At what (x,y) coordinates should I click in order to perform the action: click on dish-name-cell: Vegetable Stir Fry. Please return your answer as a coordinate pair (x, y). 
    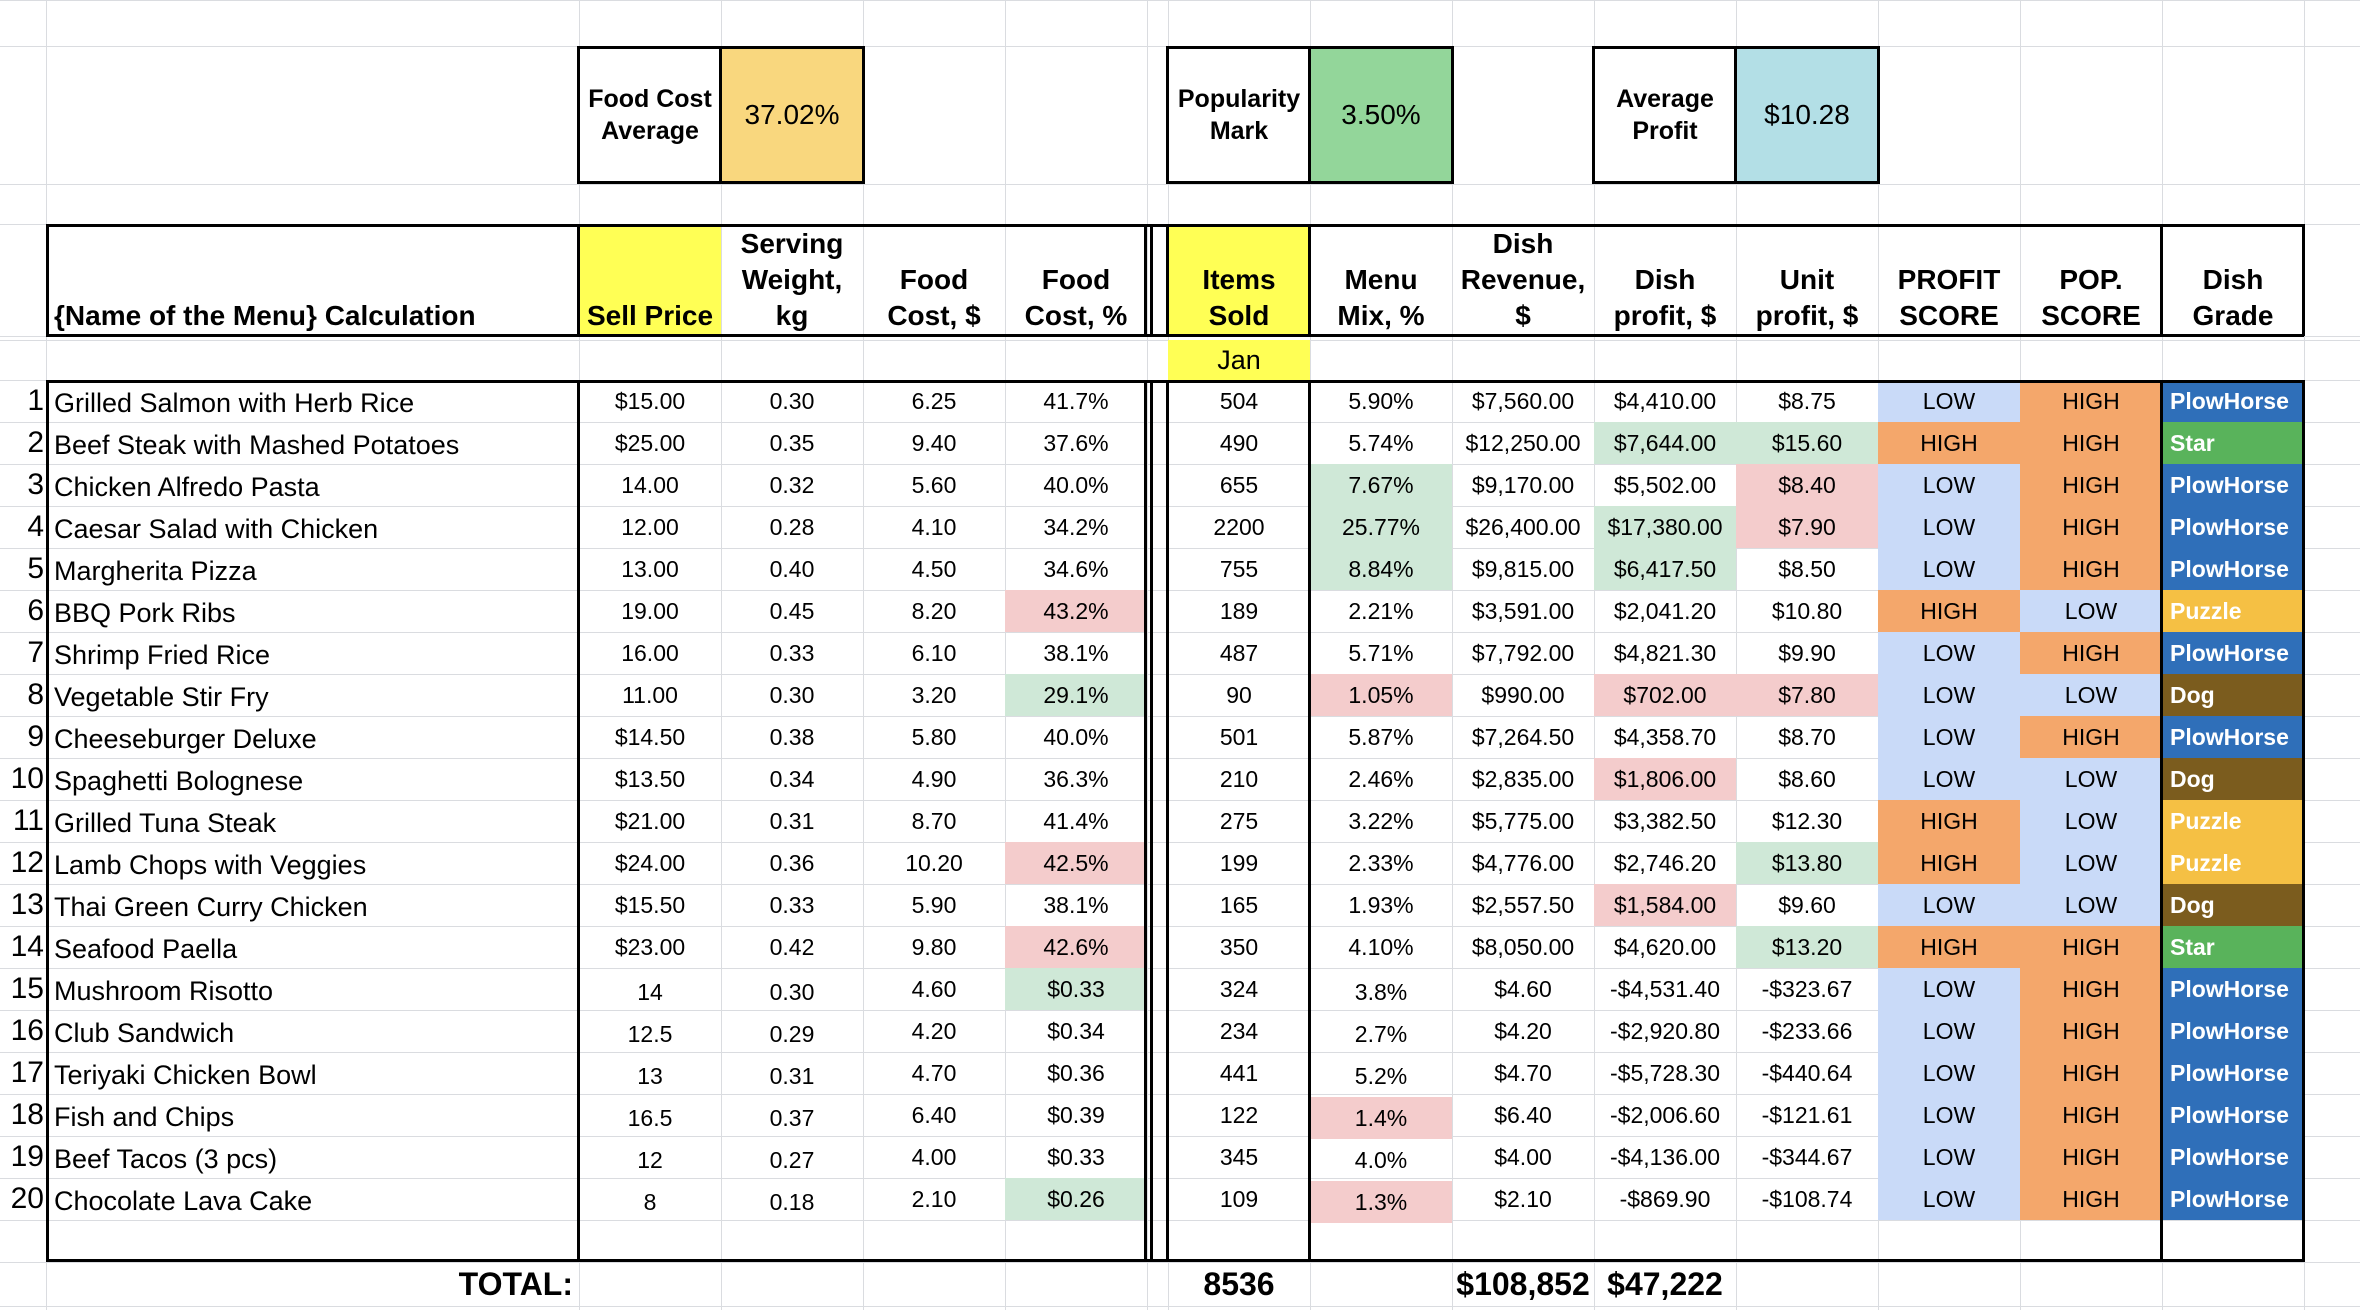
    Looking at the image, I should click on (161, 696).